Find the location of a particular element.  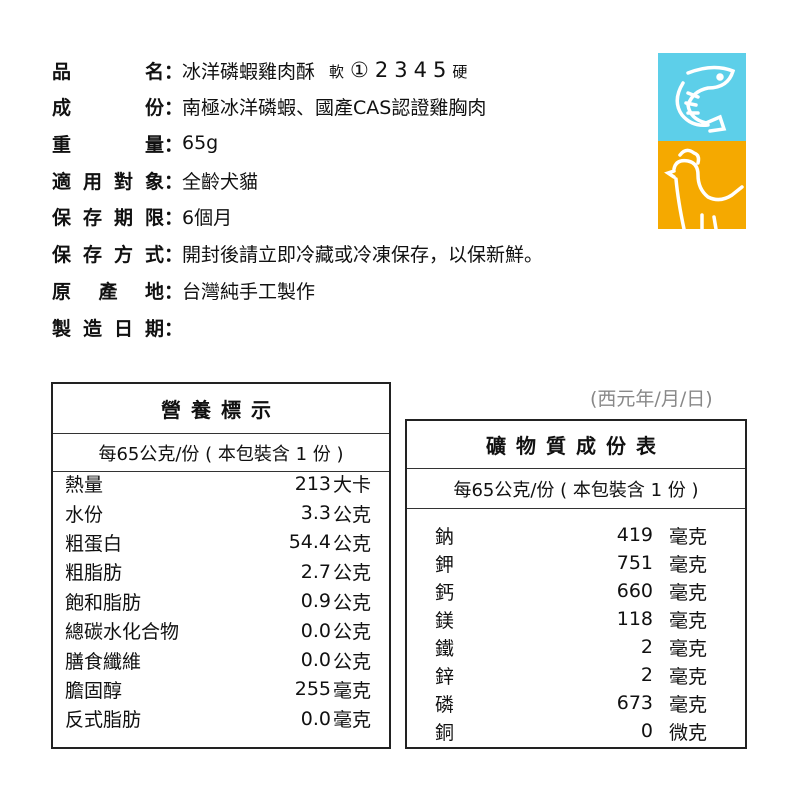

info-label: 品名 is located at coordinates (108, 71).